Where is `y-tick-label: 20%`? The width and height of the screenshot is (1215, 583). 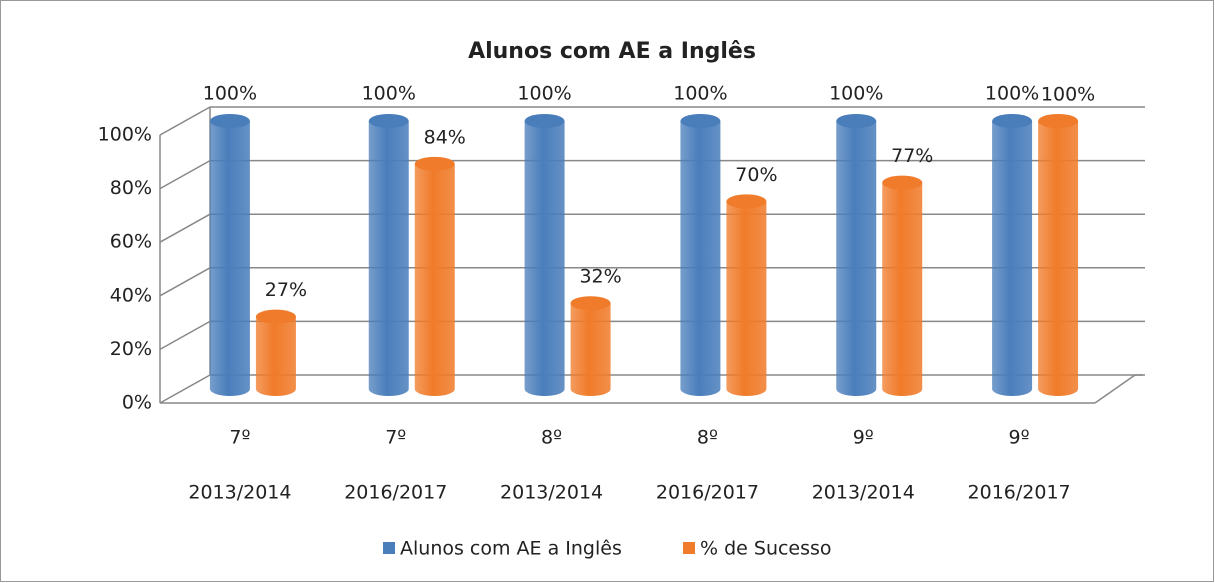 y-tick-label: 20% is located at coordinates (131, 349).